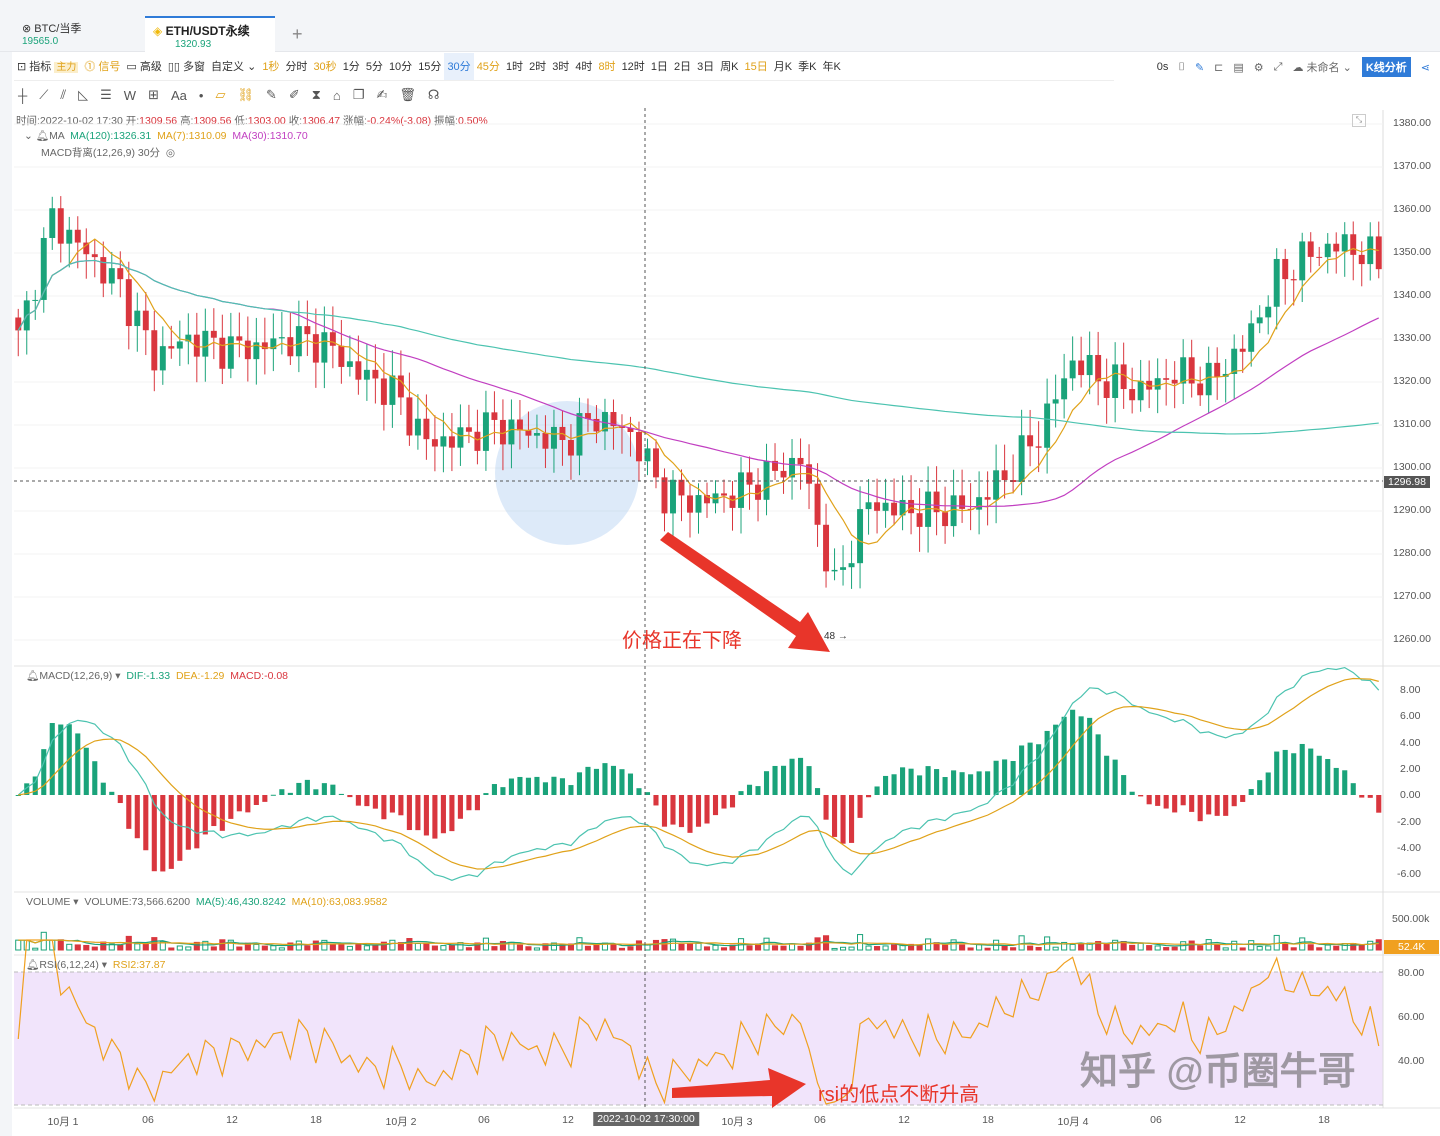 Image resolution: width=1440 pixels, height=1136 pixels. What do you see at coordinates (30, 136) in the screenshot?
I see `collapse-icon: ⌄` at bounding box center [30, 136].